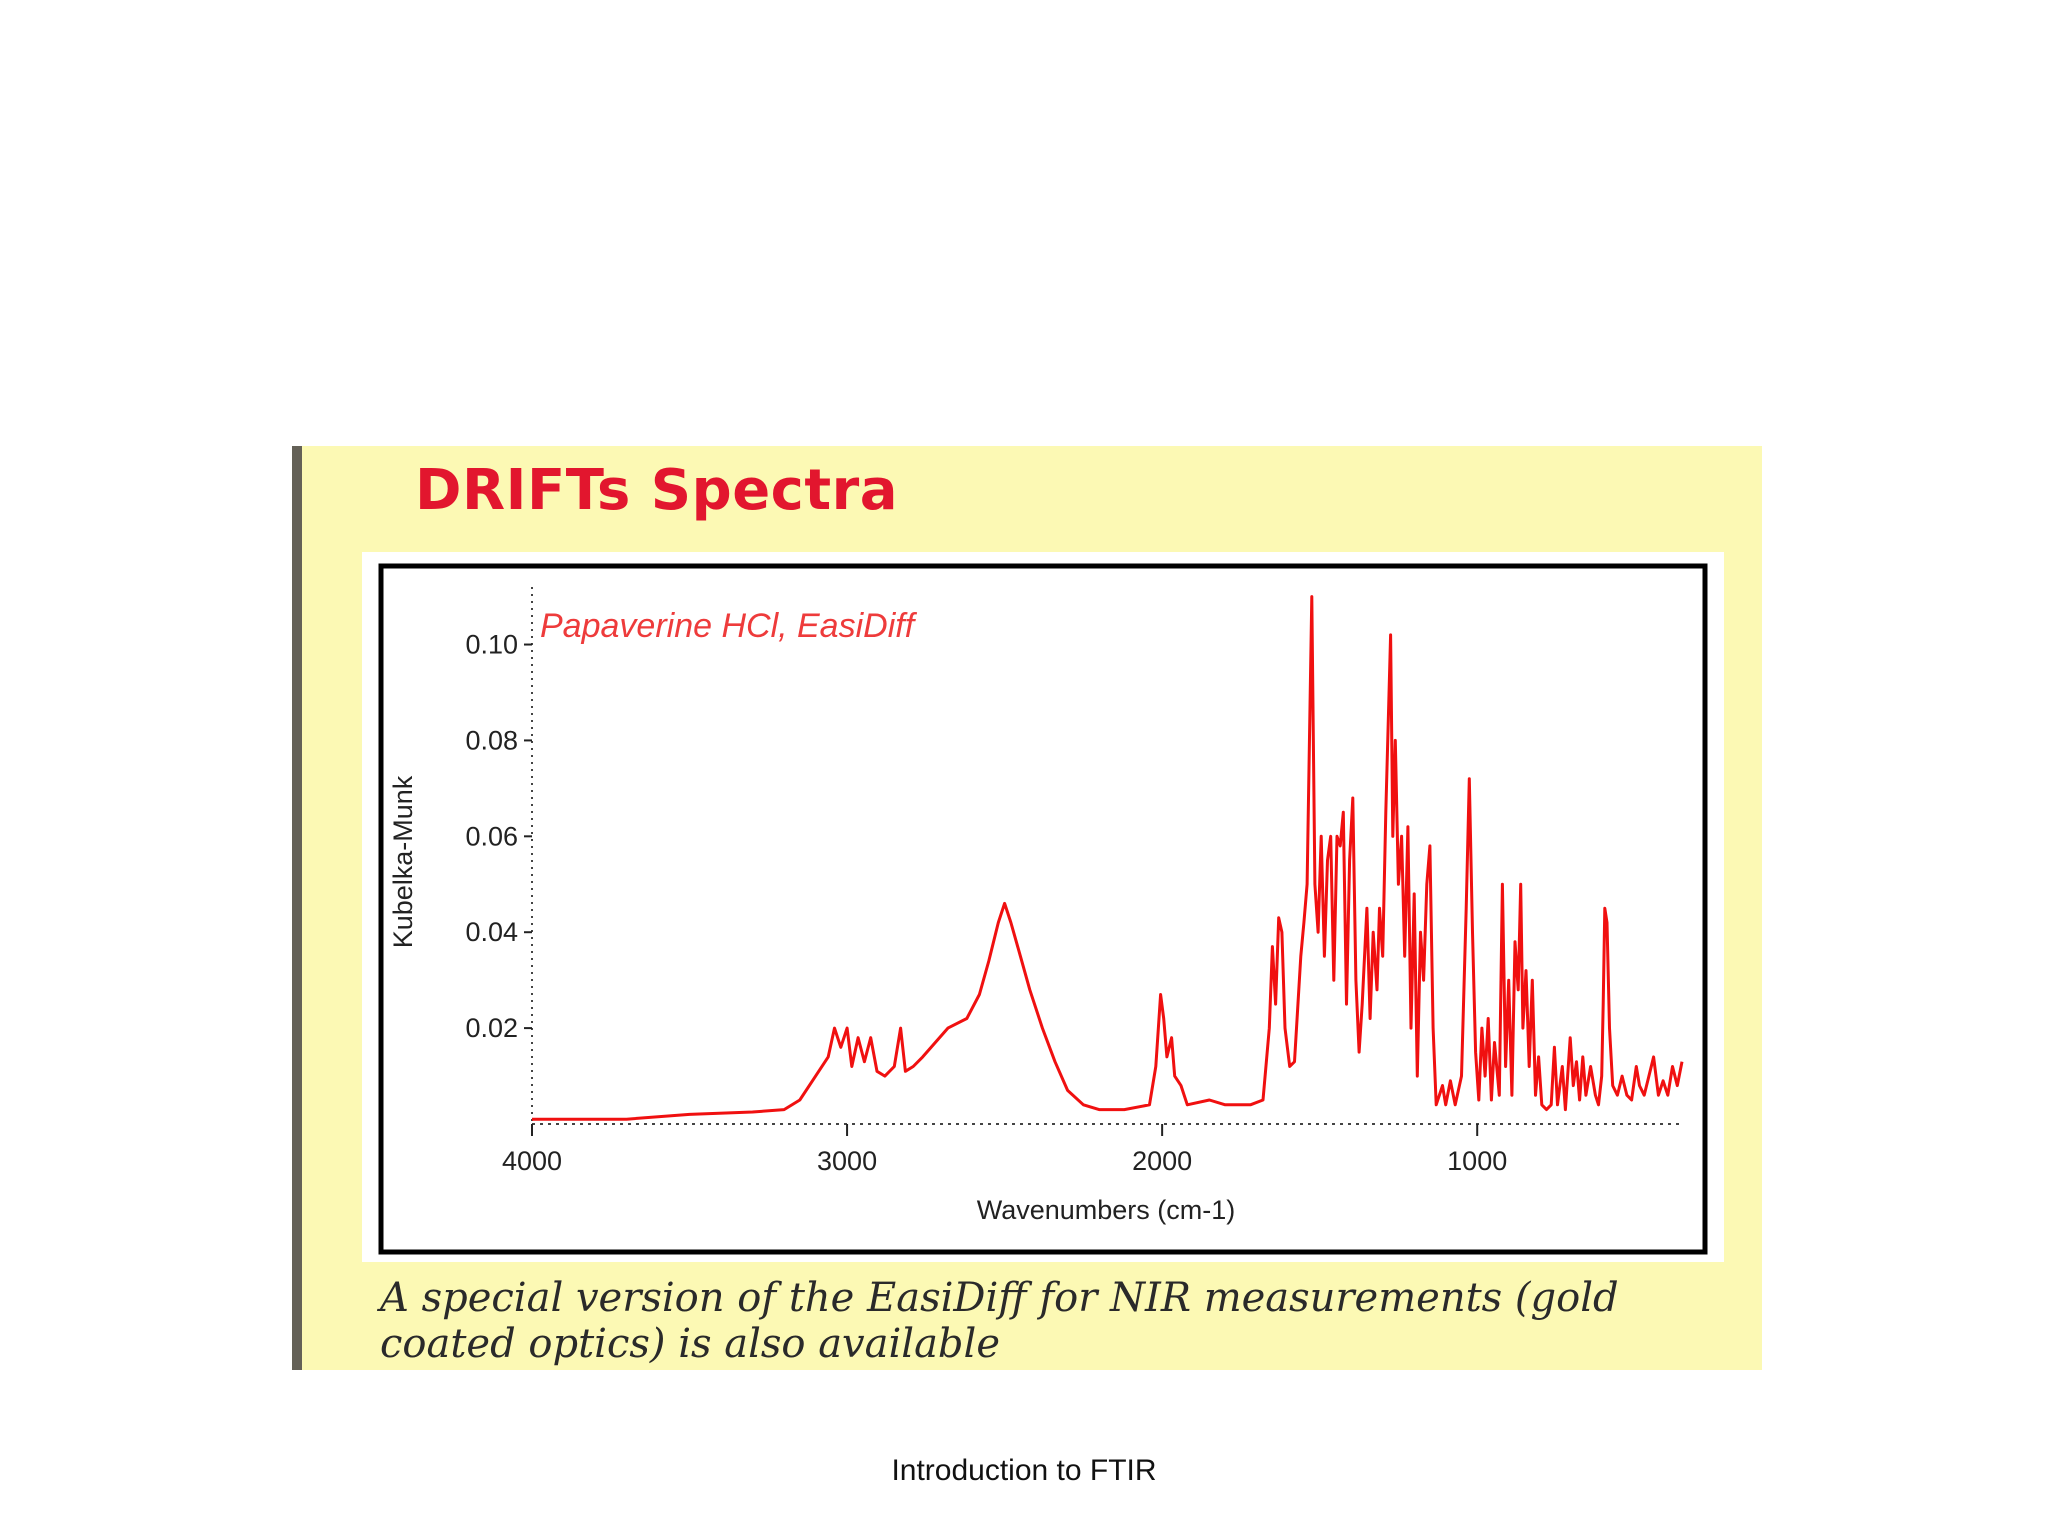 The height and width of the screenshot is (1536, 2048). I want to click on x-tick-label: 1000, so click(1477, 1161).